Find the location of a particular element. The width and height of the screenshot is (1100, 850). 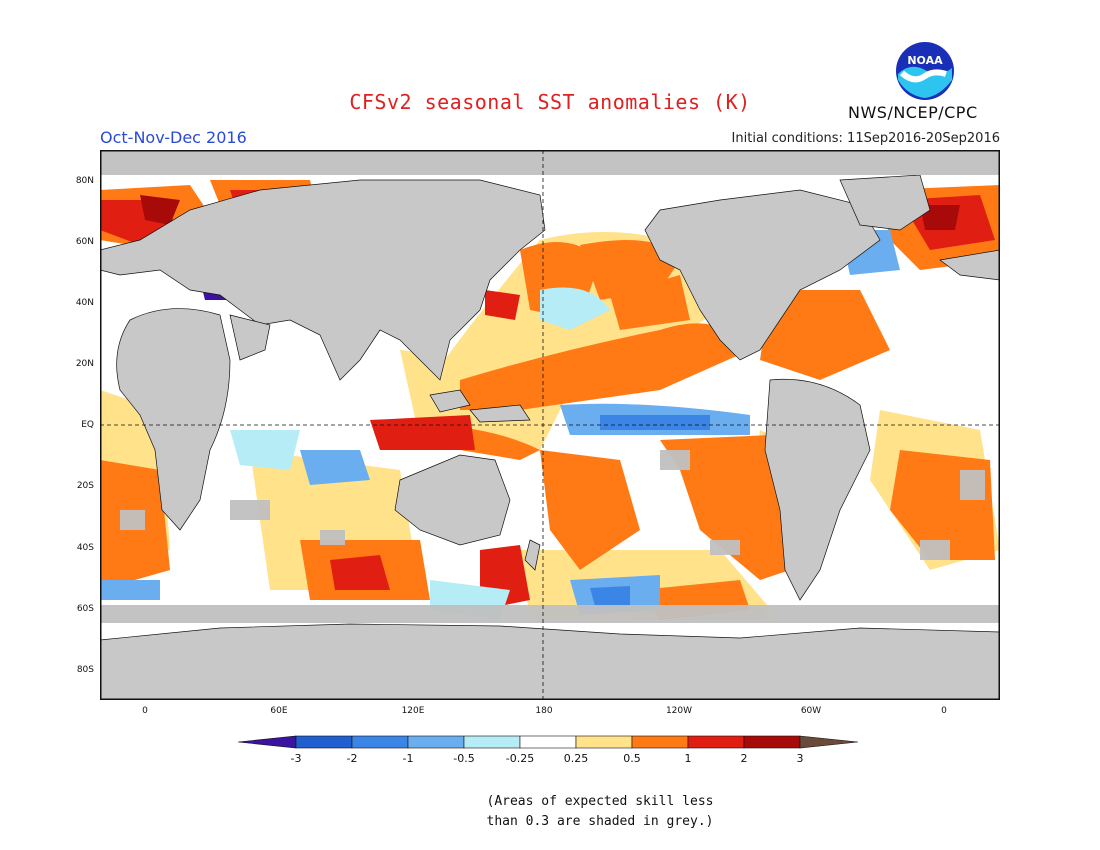

lat-label: 20S is located at coordinates (85, 486).